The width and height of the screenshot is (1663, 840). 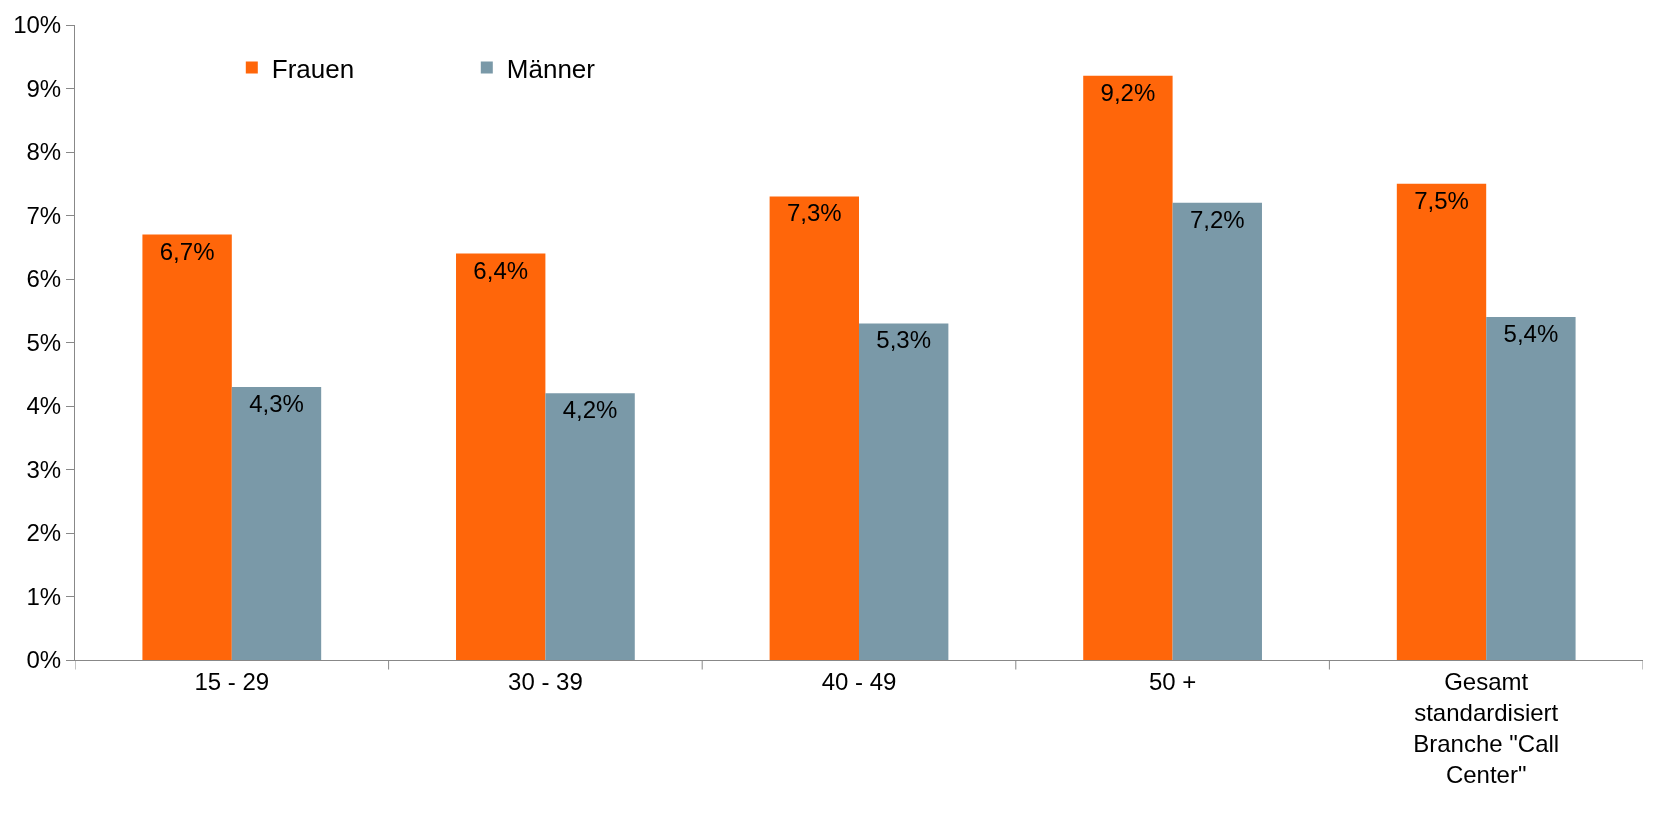 I want to click on y-tick-label: 10%, so click(x=37, y=25).